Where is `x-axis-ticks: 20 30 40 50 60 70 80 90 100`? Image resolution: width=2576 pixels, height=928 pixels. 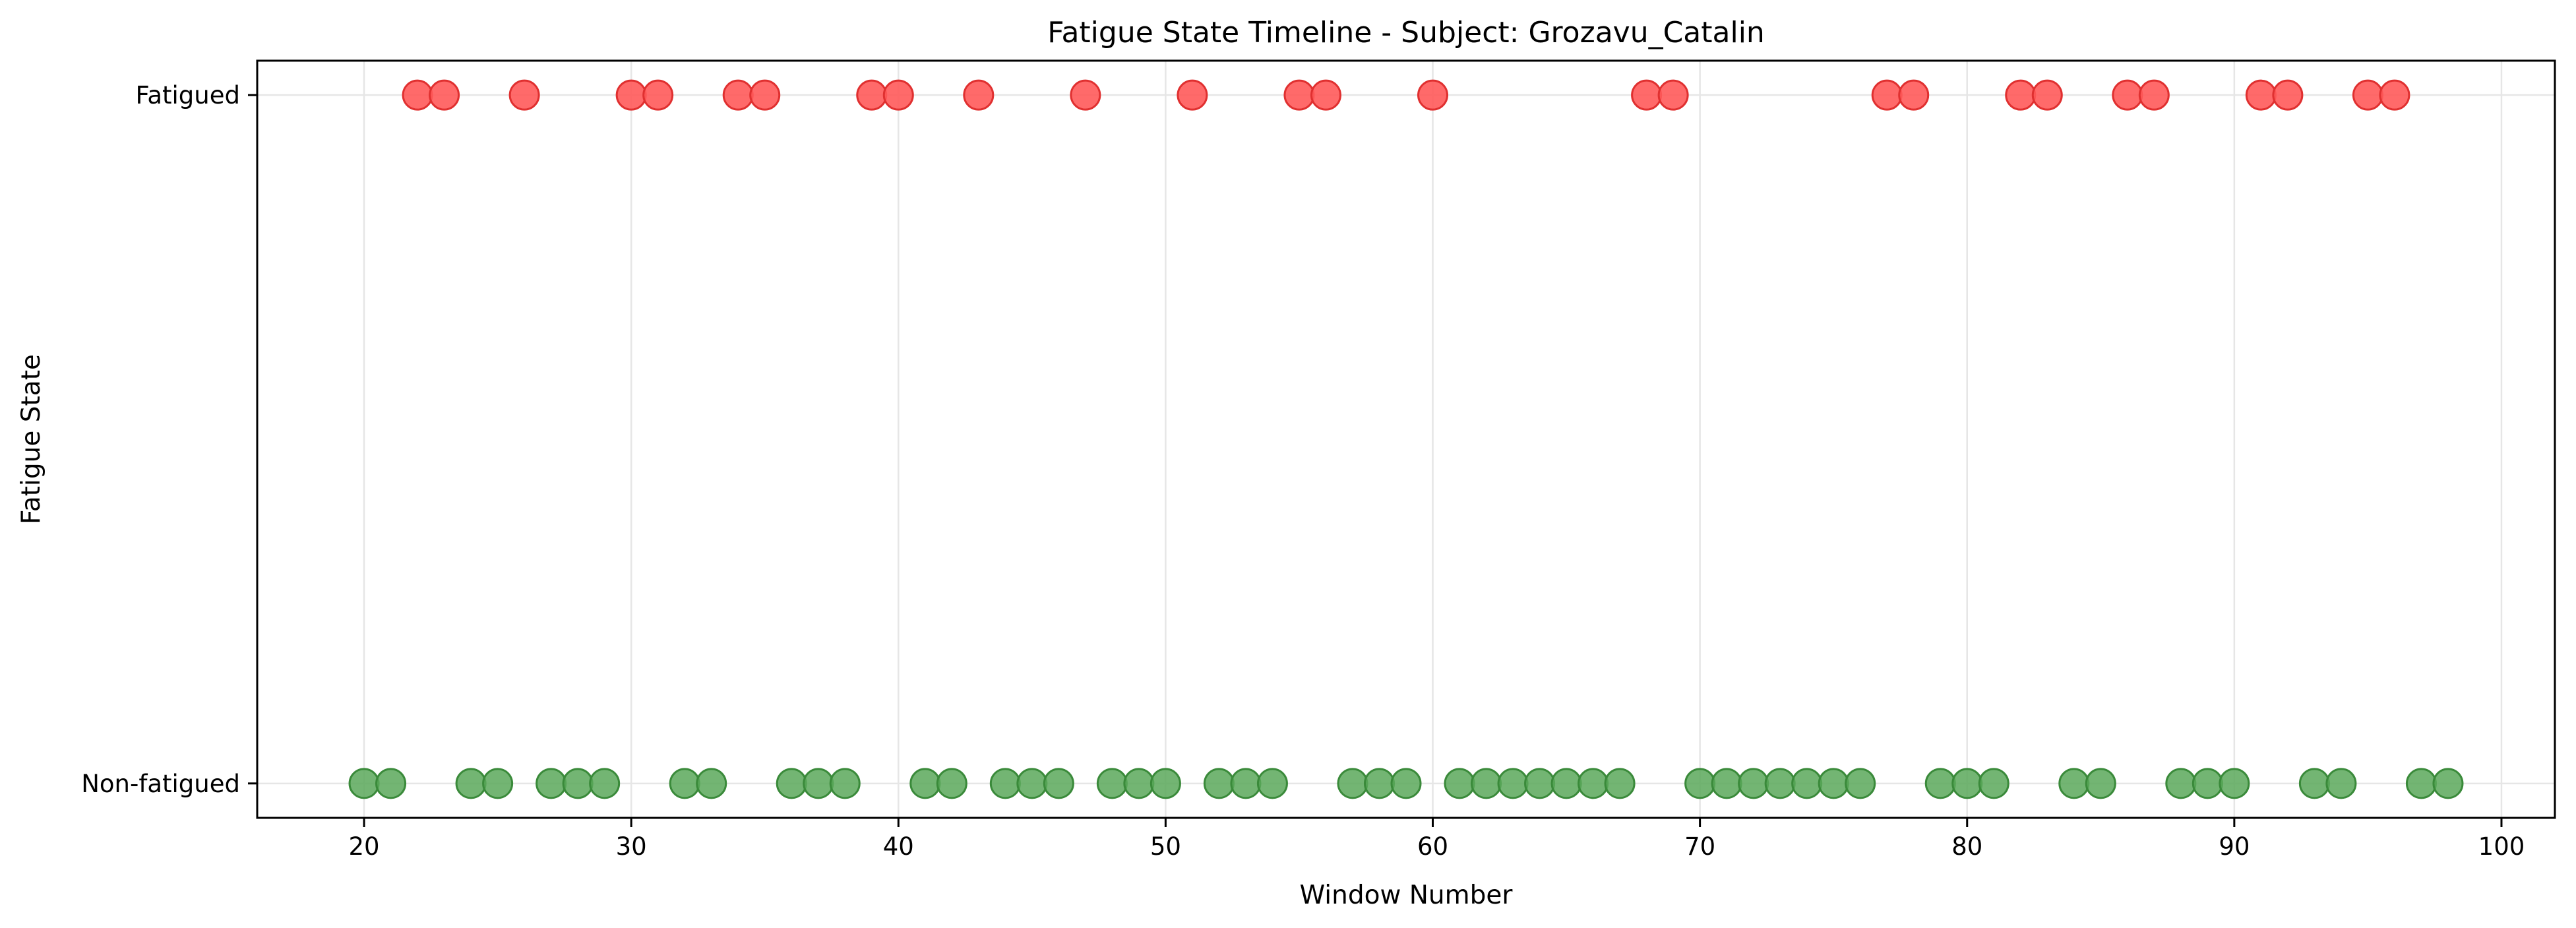 x-axis-ticks: 20 30 40 50 60 70 80 90 100 is located at coordinates (1436, 839).